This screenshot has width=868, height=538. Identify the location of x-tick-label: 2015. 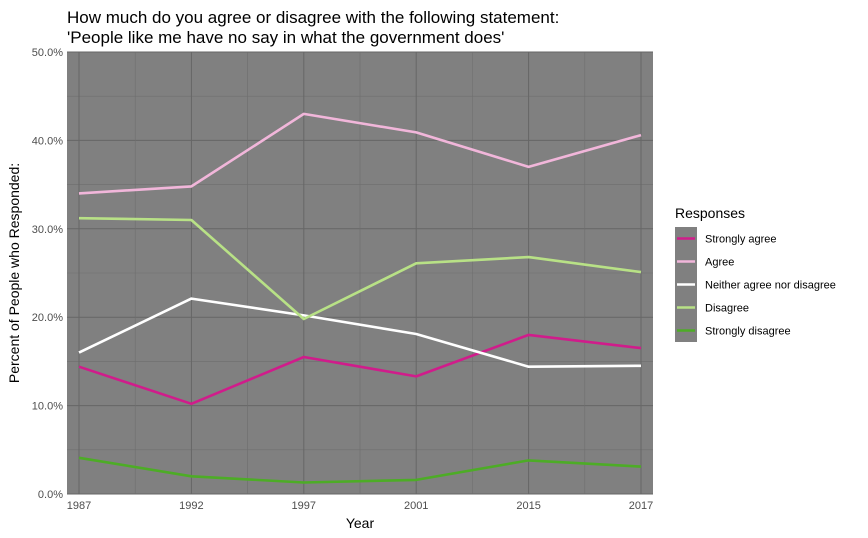
(528, 506).